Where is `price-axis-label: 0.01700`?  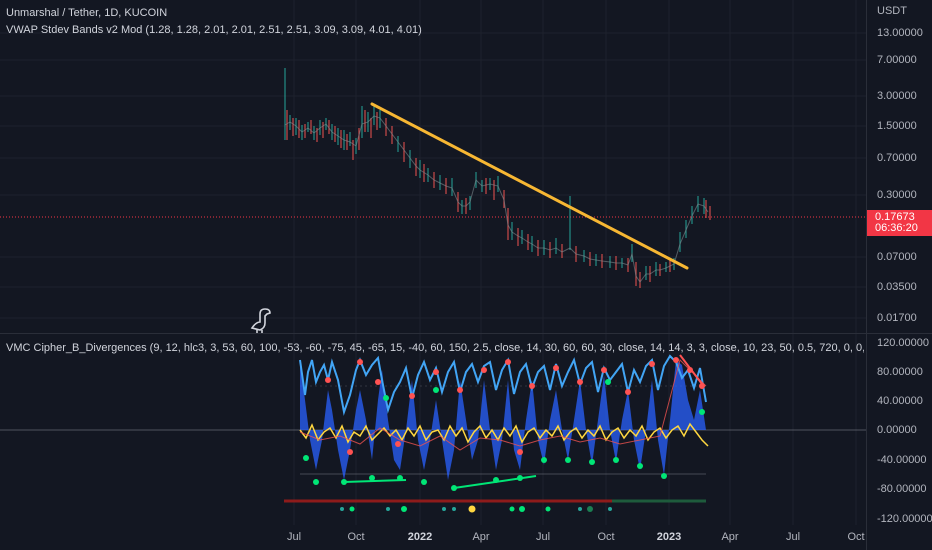 price-axis-label: 0.01700 is located at coordinates (897, 318).